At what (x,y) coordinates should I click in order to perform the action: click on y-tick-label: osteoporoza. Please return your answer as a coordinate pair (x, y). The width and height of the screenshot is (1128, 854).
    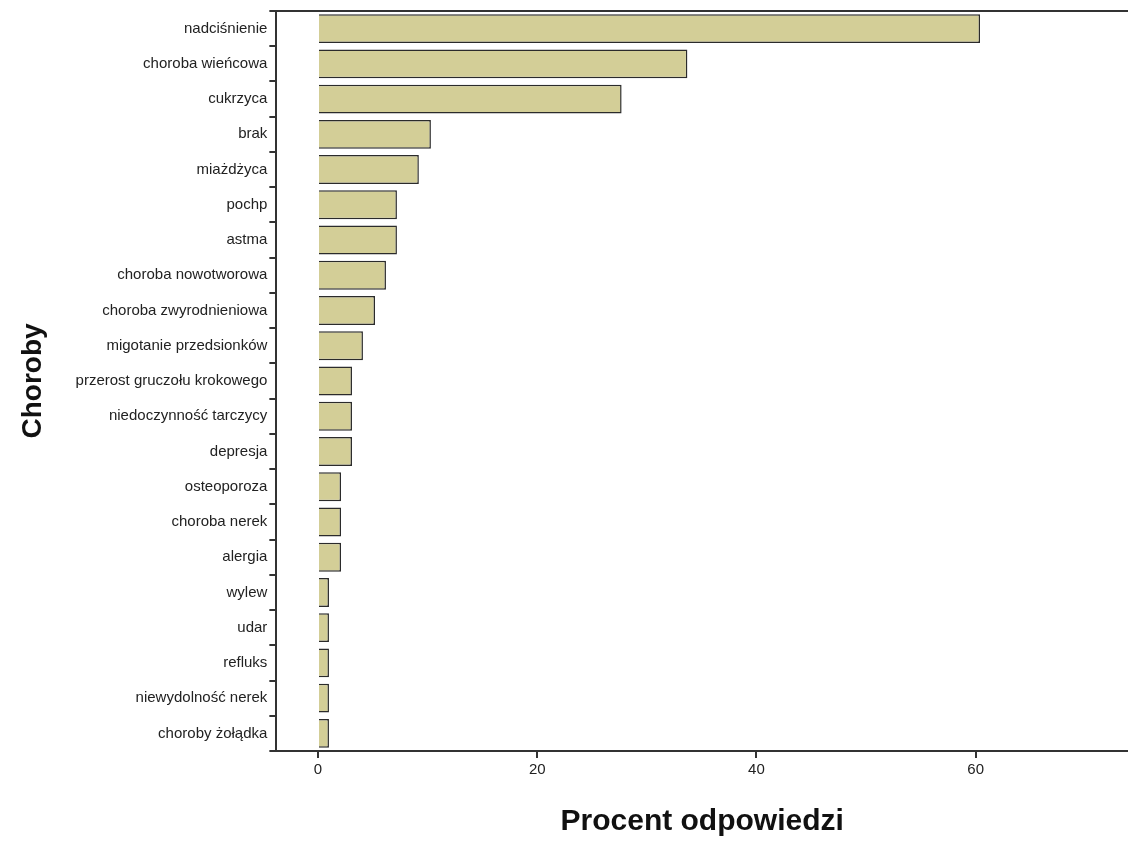
    Looking at the image, I should click on (226, 485).